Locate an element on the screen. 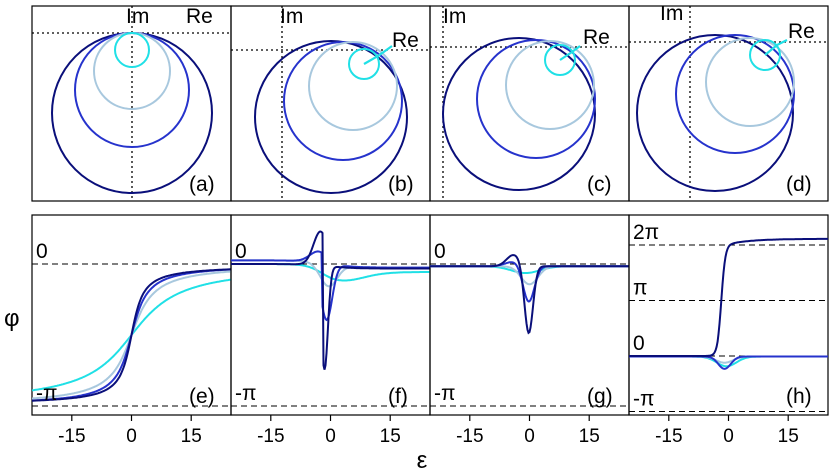 Image resolution: width=830 pixels, height=471 pixels. panel-e: 0 -π (e) -15 0 15 is located at coordinates (131, 330).